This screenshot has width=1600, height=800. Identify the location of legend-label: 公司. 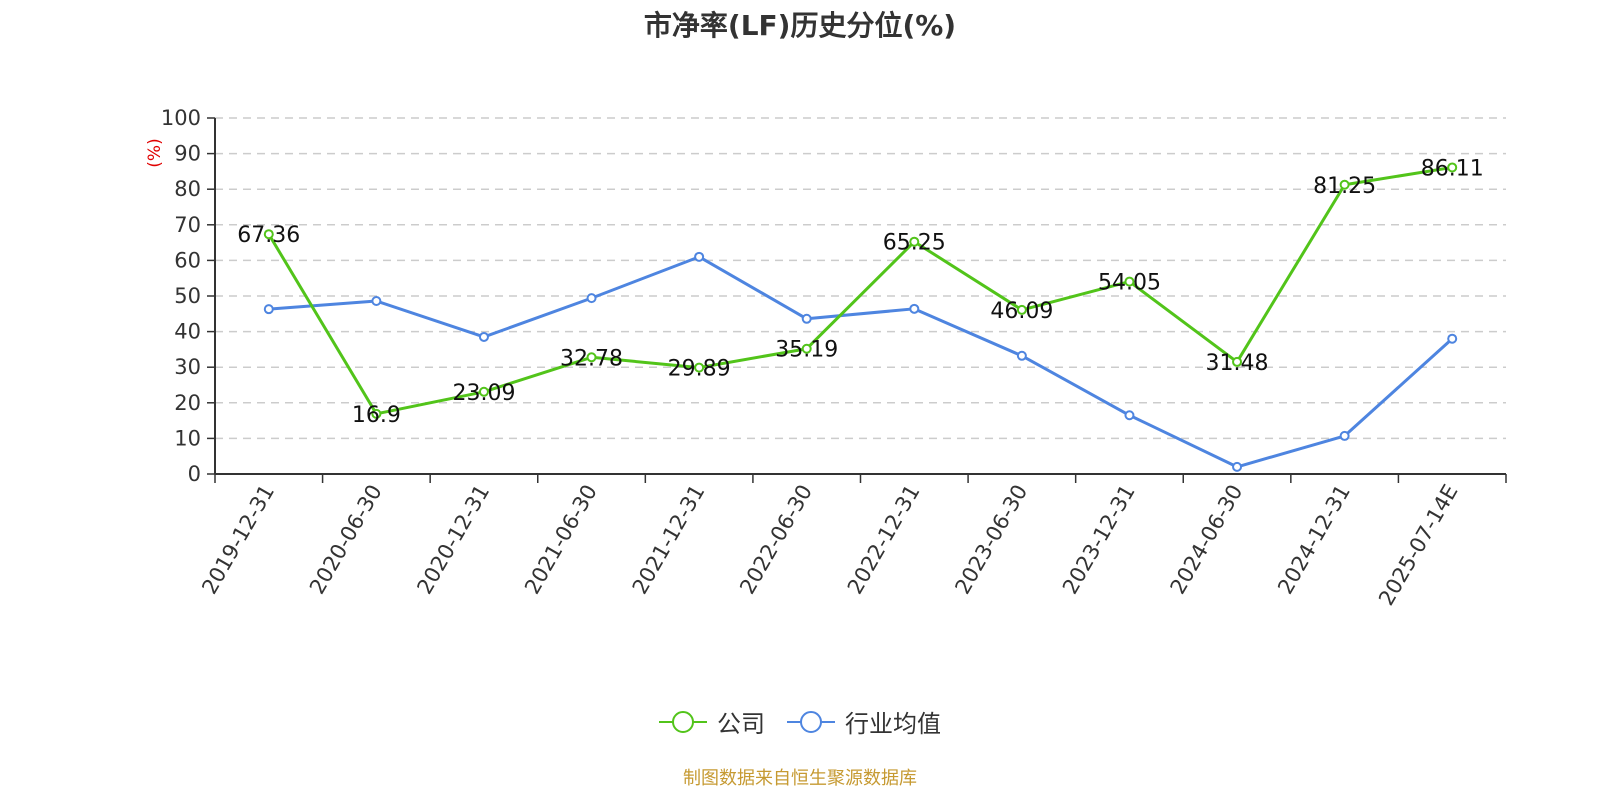
(741, 724).